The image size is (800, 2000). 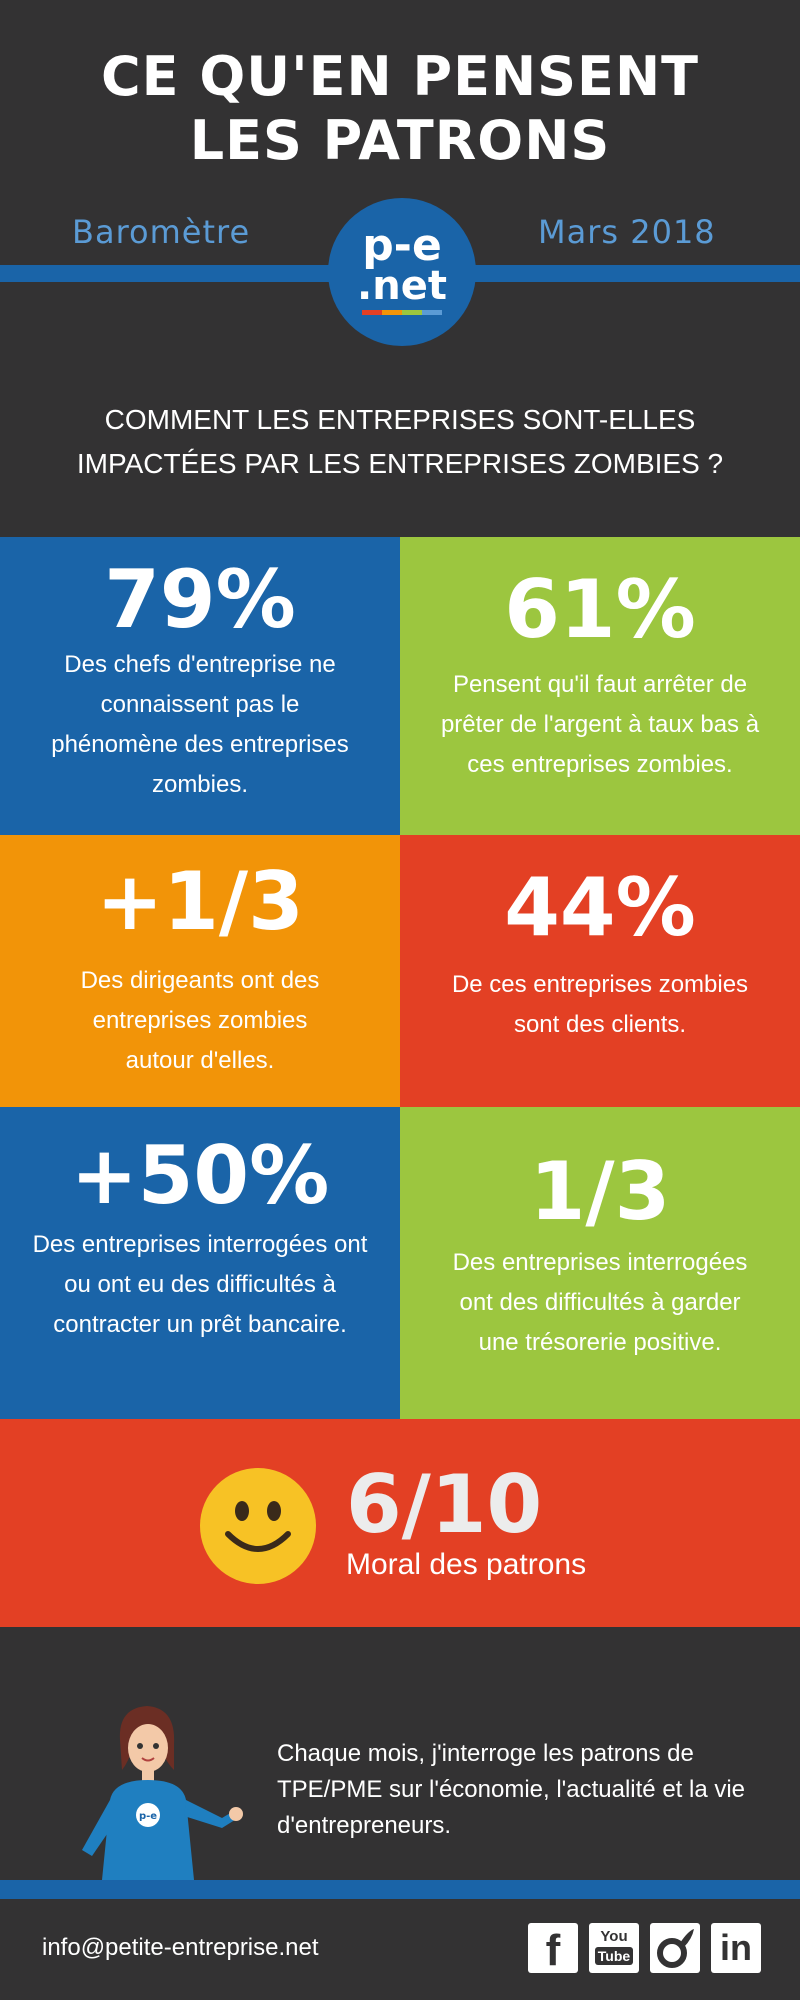 I want to click on viadeo-icon, so click(x=675, y=1948).